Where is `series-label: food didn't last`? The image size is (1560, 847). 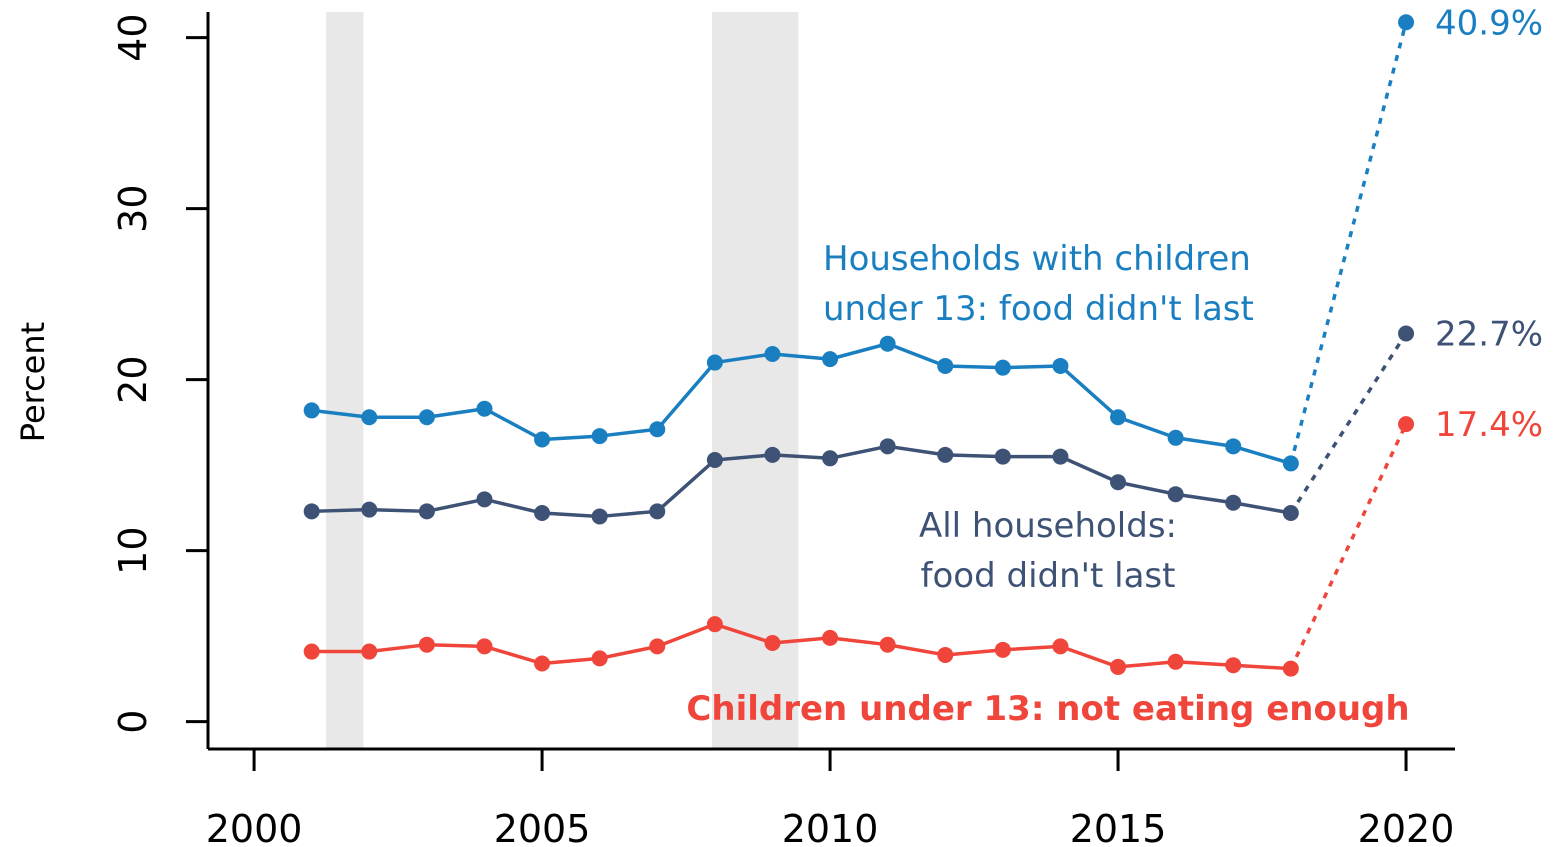
series-label: food didn't last is located at coordinates (1048, 576).